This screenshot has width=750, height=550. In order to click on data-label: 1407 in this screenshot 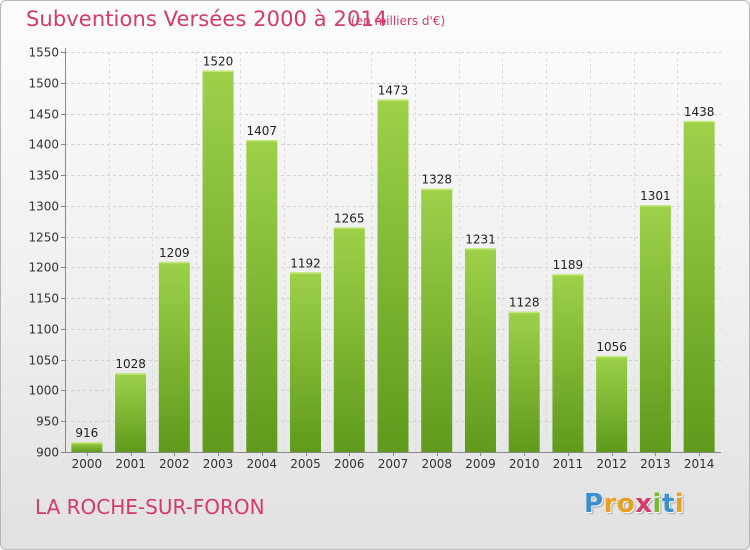, I will do `click(262, 131)`.